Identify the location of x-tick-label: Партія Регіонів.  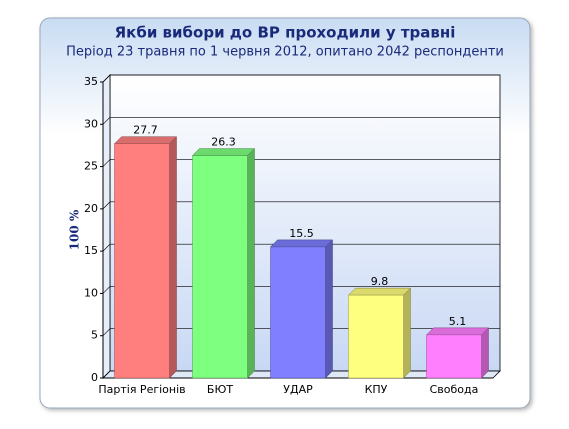
(141, 389).